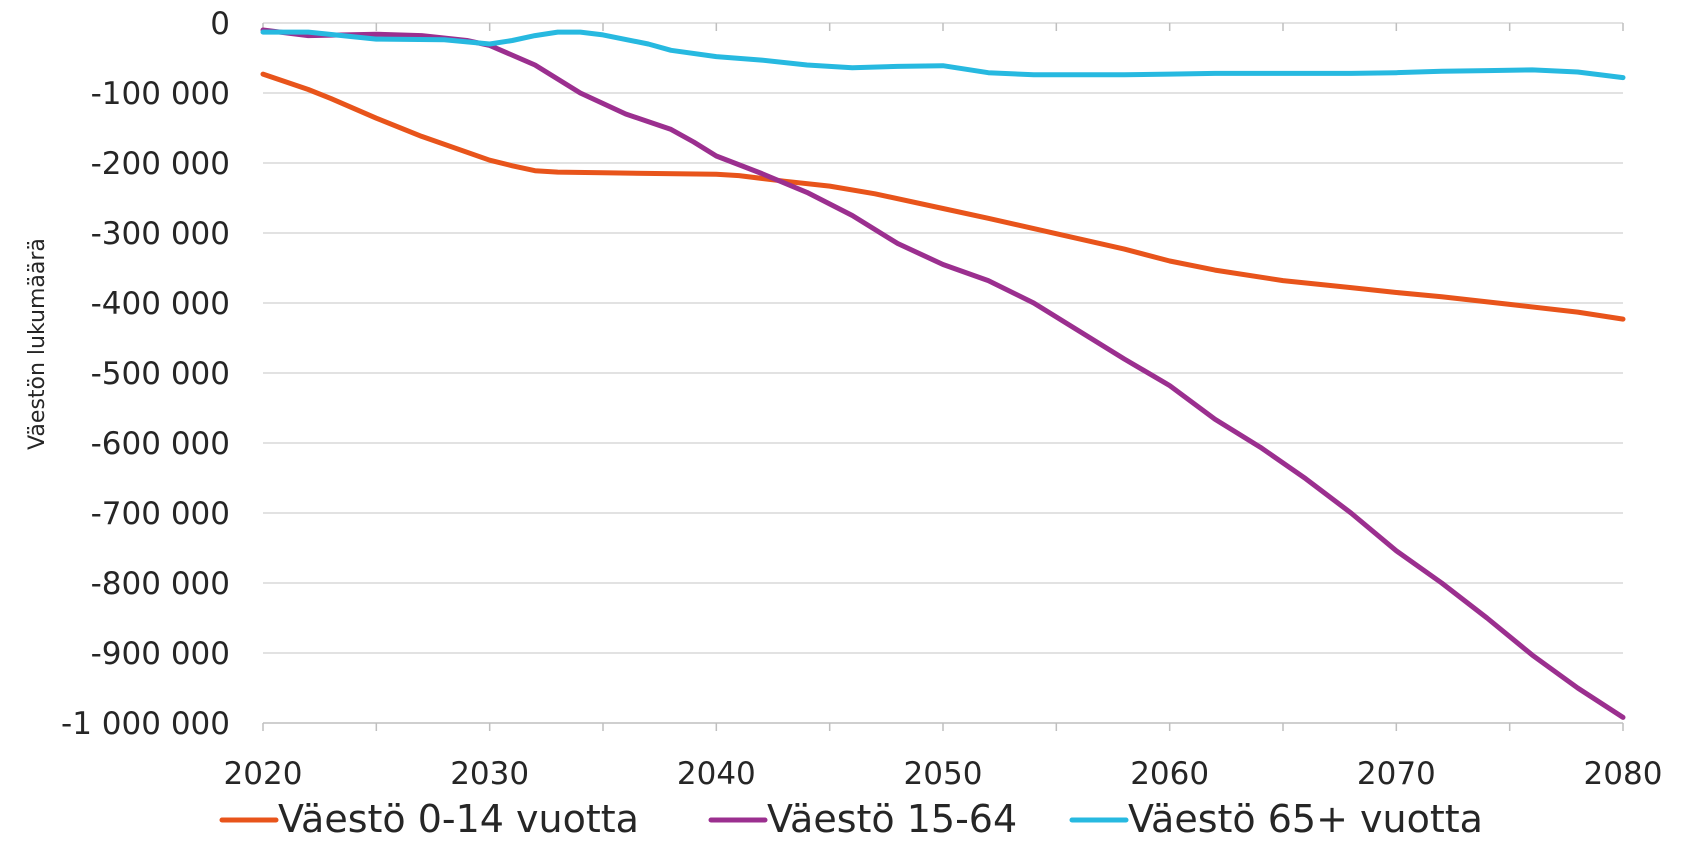  What do you see at coordinates (37, 344) in the screenshot?
I see `y-axis-title: Väestön lukumäärä` at bounding box center [37, 344].